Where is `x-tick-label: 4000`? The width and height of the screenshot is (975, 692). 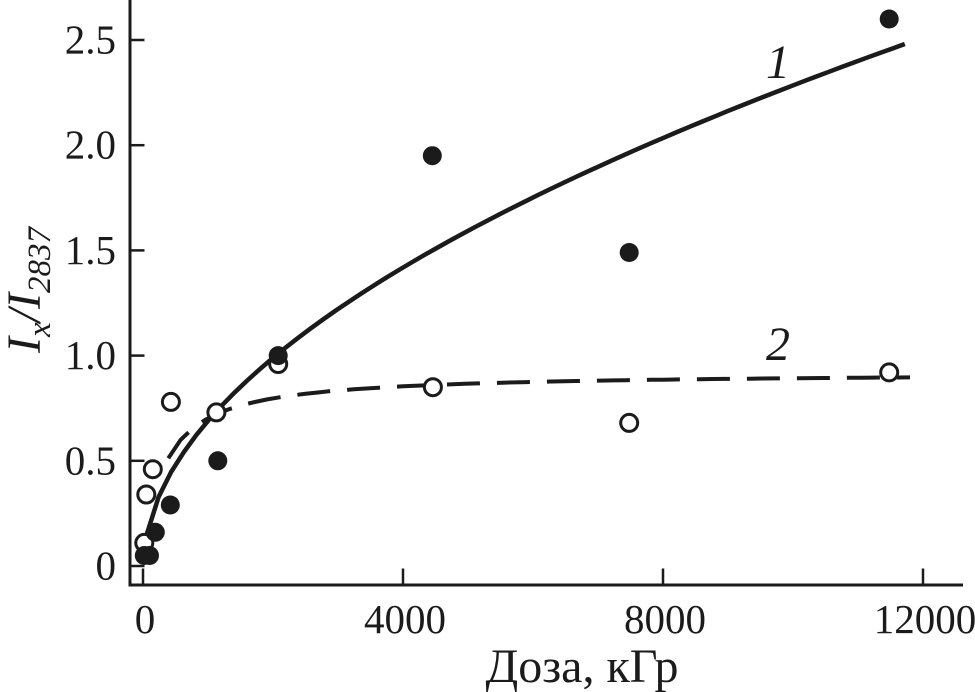
x-tick-label: 4000 is located at coordinates (405, 619).